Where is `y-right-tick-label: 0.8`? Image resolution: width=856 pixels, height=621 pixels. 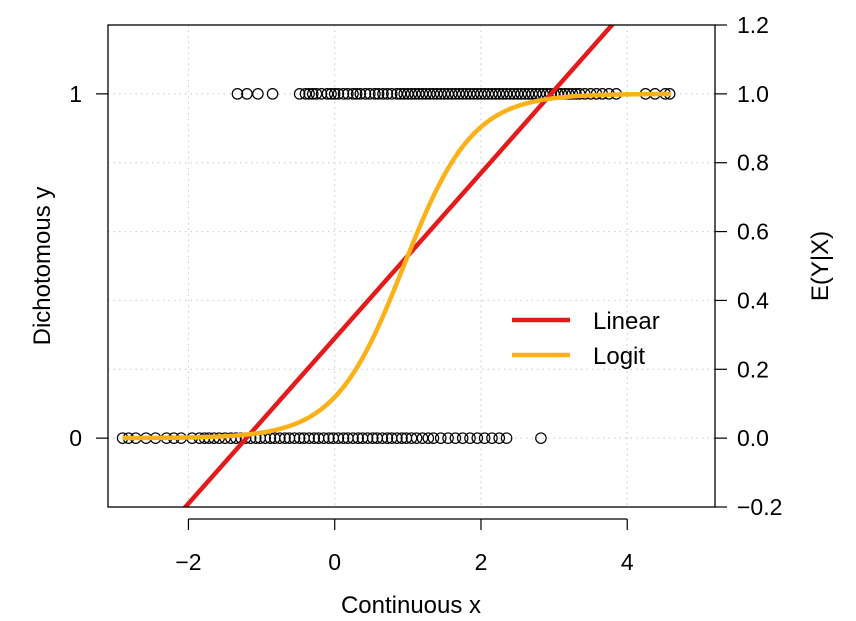 y-right-tick-label: 0.8 is located at coordinates (753, 163).